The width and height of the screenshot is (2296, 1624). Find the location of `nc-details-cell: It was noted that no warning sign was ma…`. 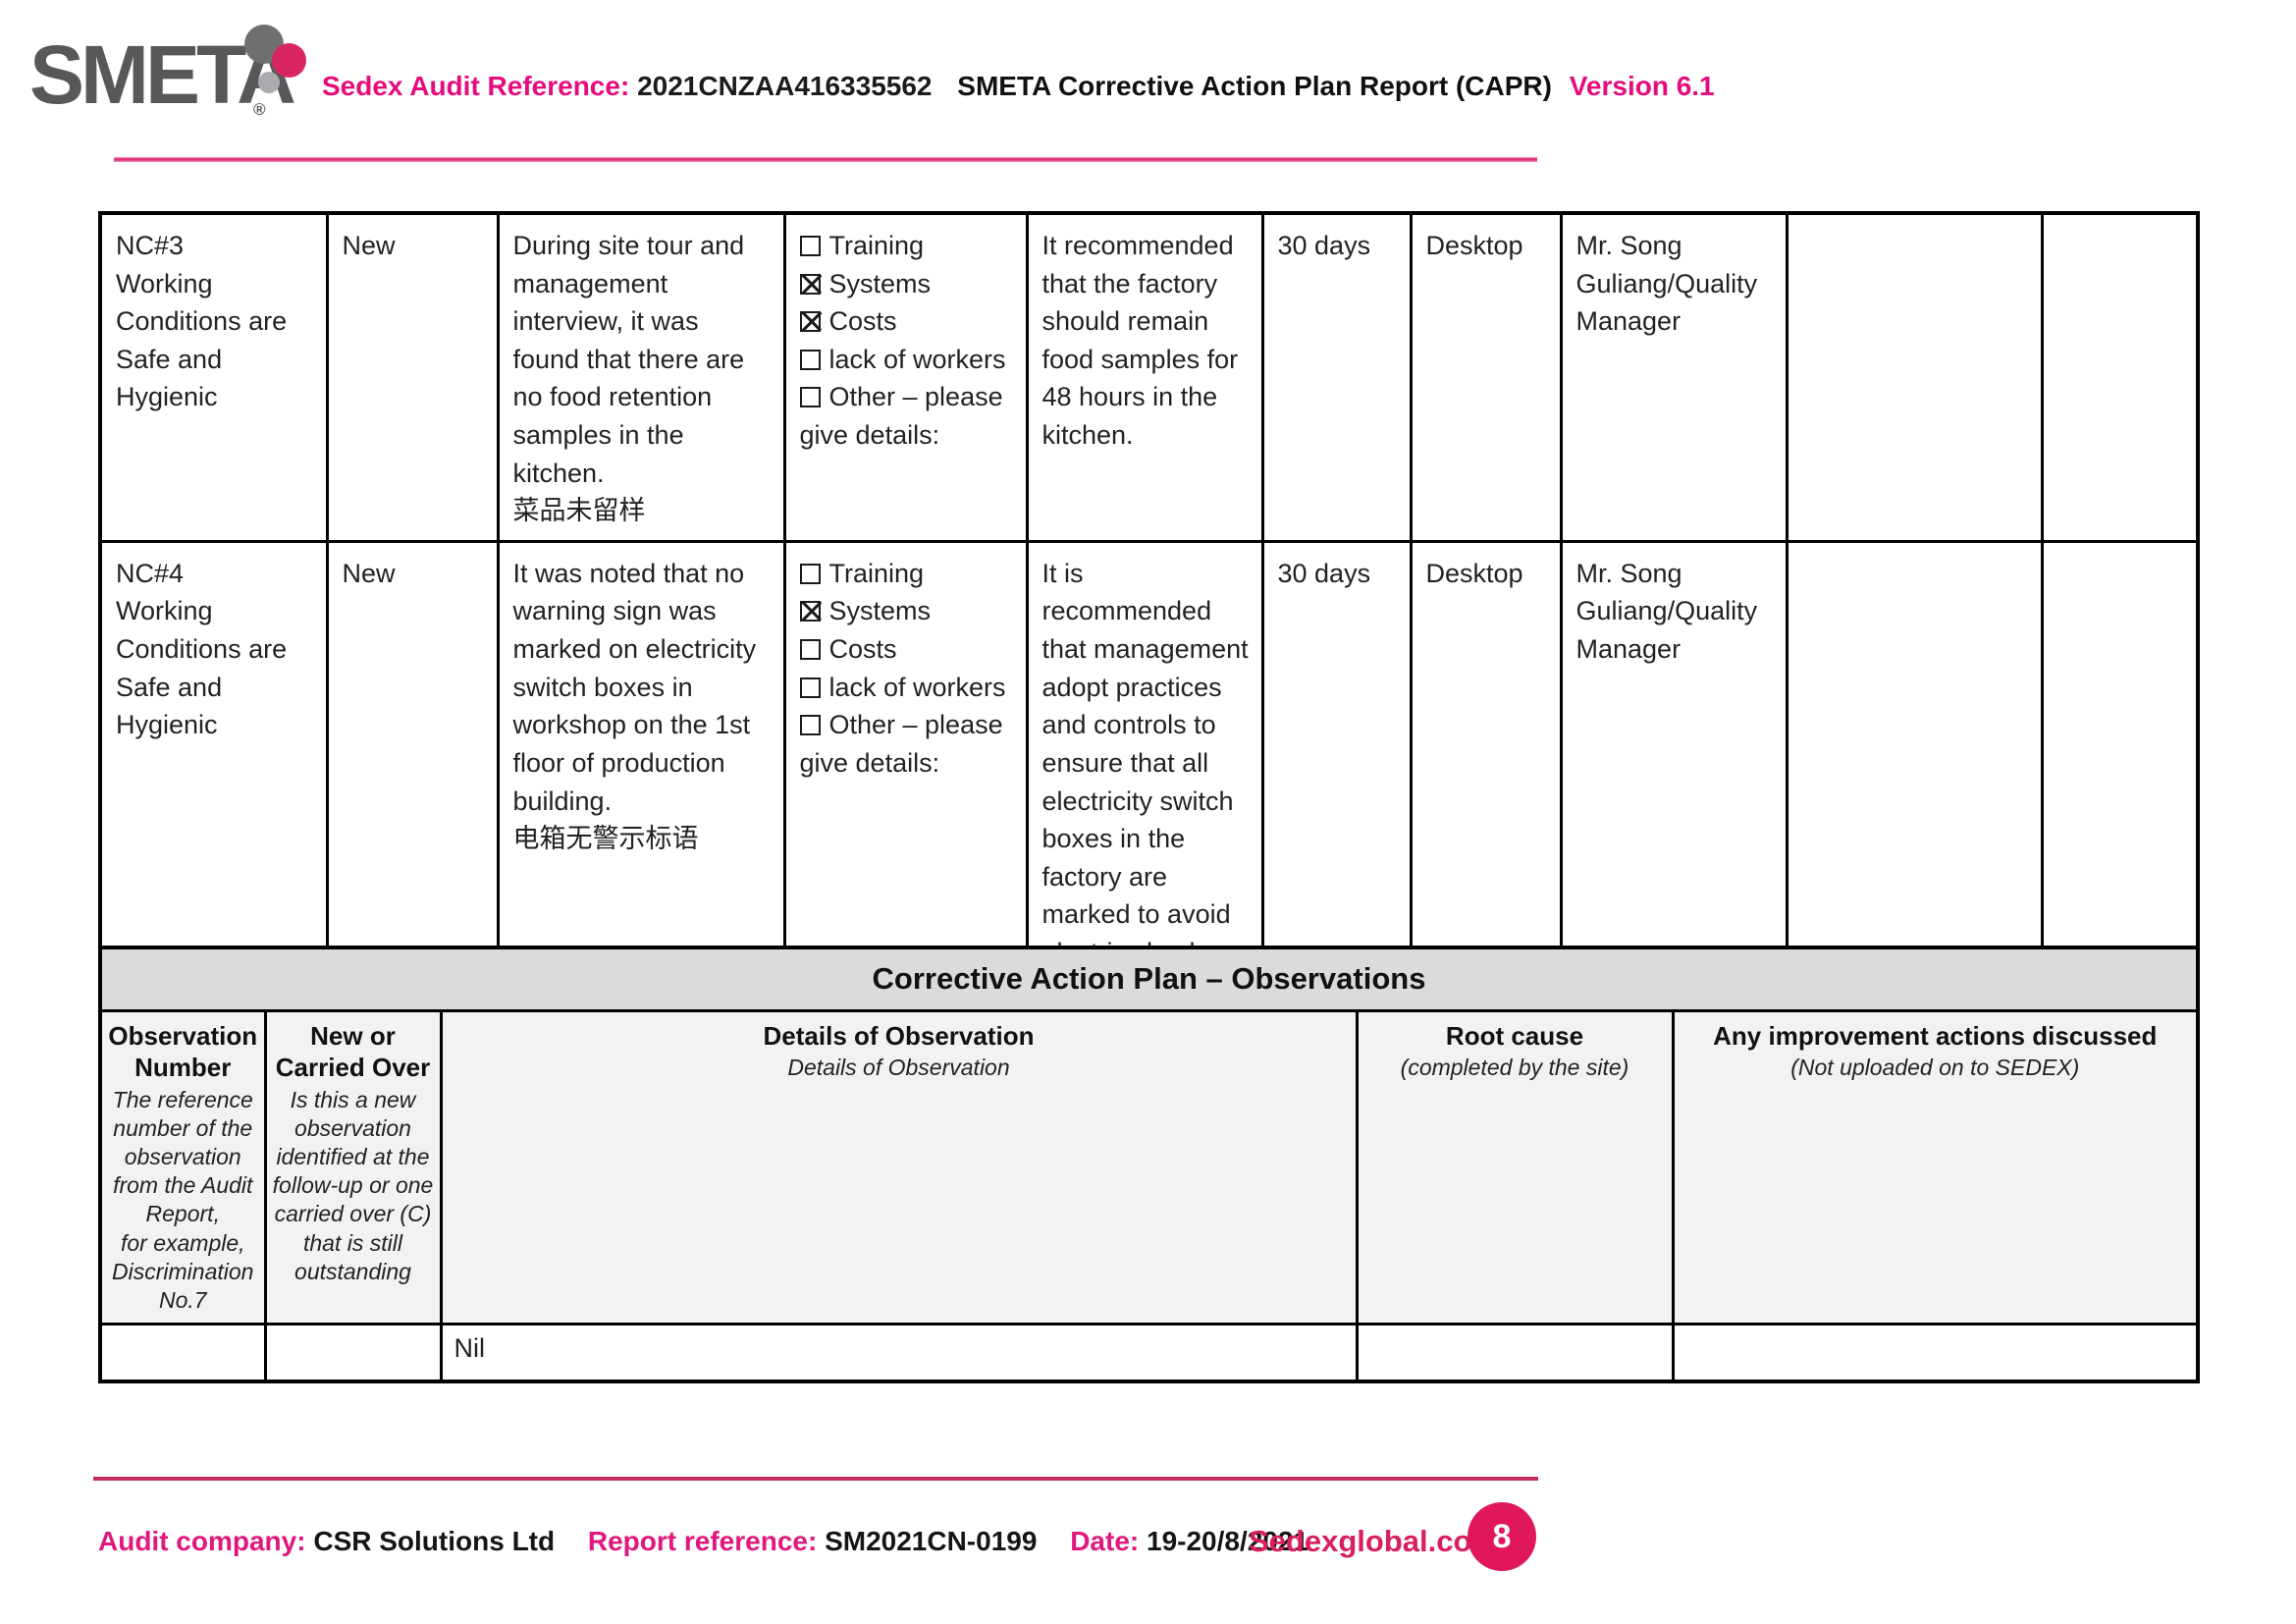

nc-details-cell: It was noted that no warning sign was ma… is located at coordinates (641, 762).